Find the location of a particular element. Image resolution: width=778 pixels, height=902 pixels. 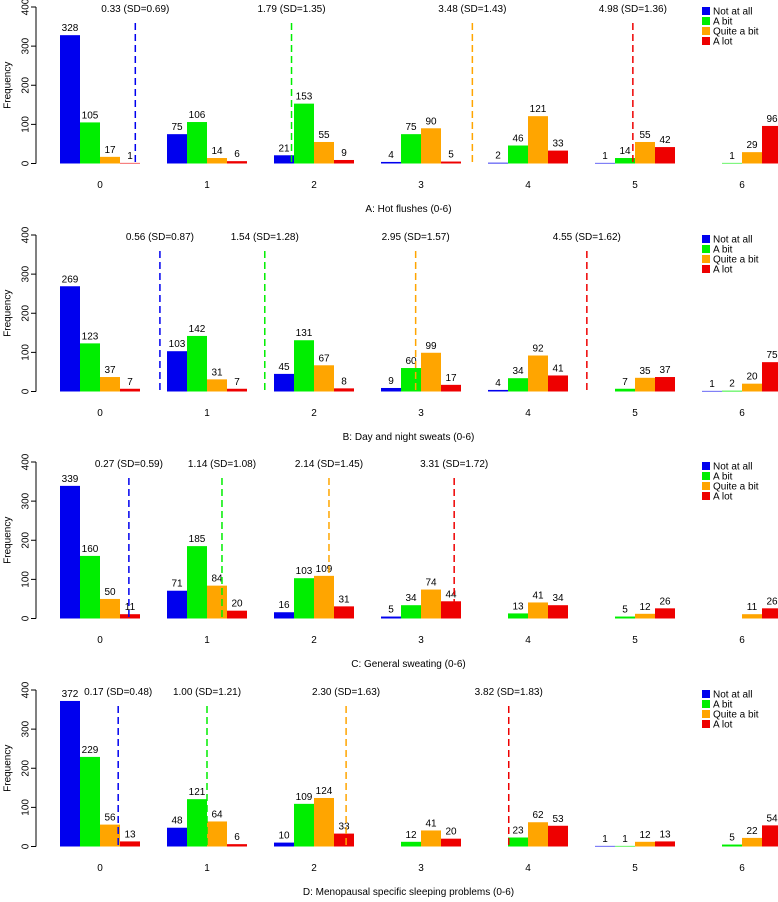

mean-label: 3.82 (SD=1.83) is located at coordinates (509, 692).